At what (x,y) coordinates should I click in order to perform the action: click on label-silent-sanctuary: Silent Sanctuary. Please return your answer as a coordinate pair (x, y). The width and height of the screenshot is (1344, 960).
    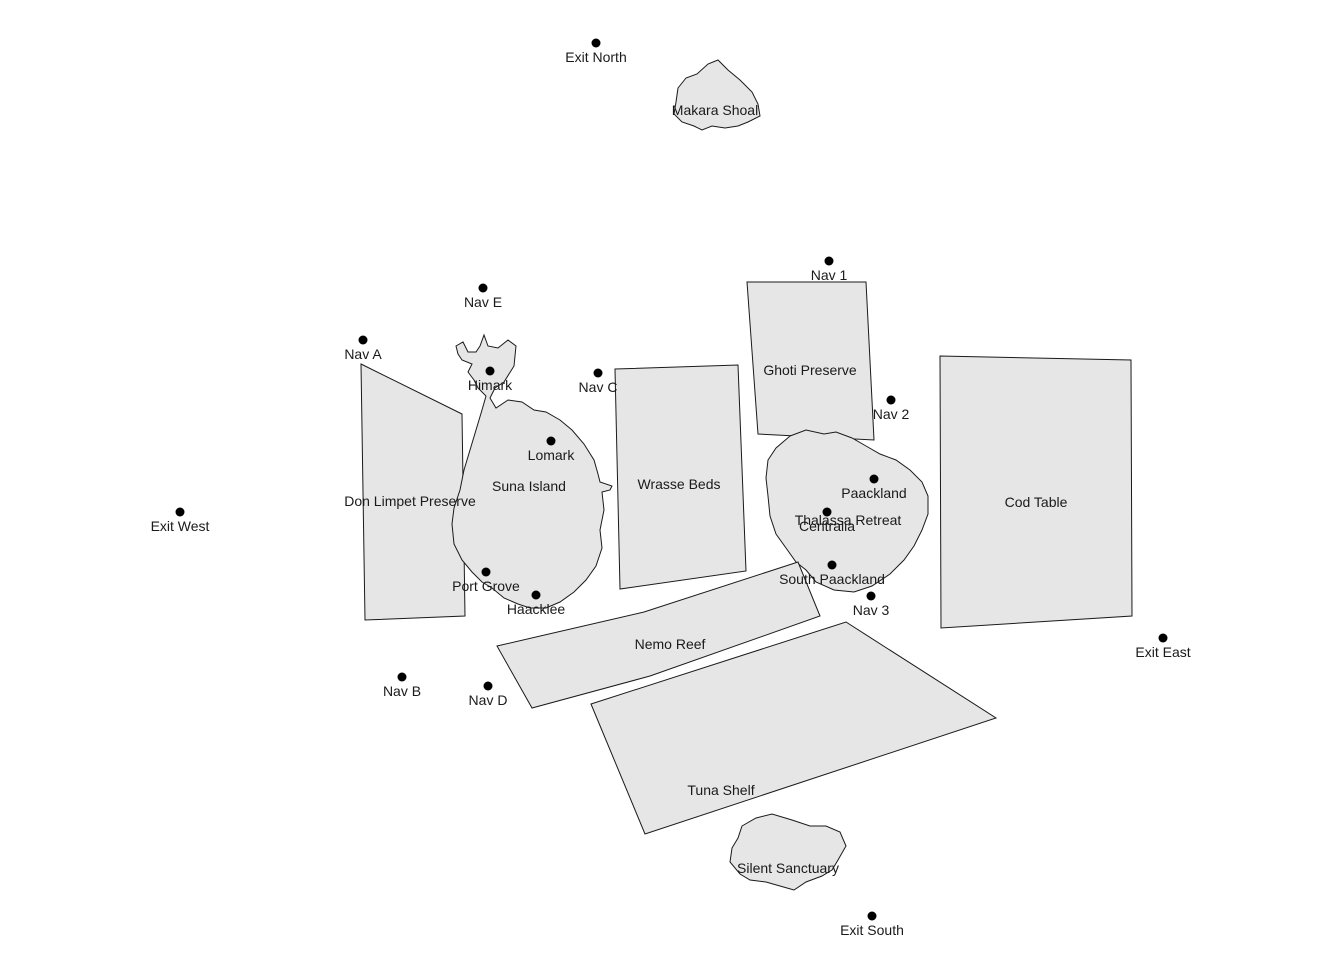
    Looking at the image, I should click on (788, 868).